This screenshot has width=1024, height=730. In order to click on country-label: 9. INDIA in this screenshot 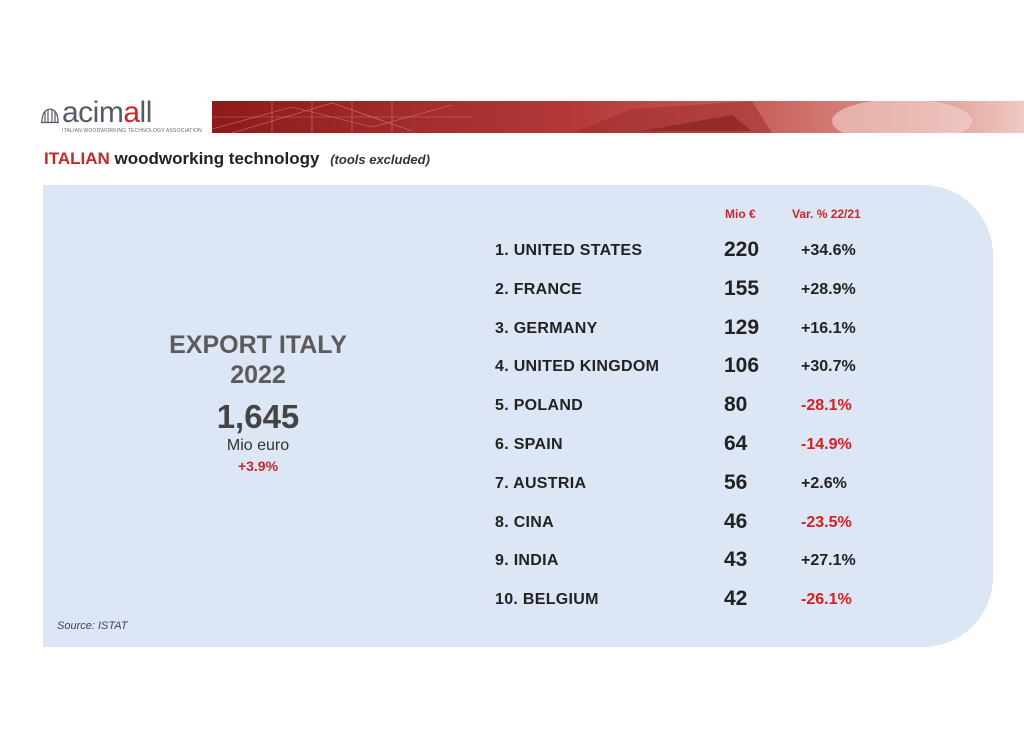, I will do `click(527, 561)`.